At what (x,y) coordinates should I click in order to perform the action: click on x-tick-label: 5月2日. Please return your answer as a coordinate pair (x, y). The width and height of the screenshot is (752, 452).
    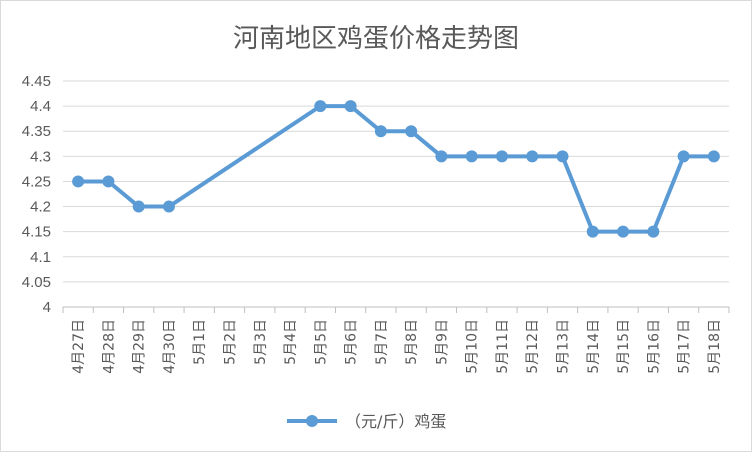
    Looking at the image, I should click on (231, 342).